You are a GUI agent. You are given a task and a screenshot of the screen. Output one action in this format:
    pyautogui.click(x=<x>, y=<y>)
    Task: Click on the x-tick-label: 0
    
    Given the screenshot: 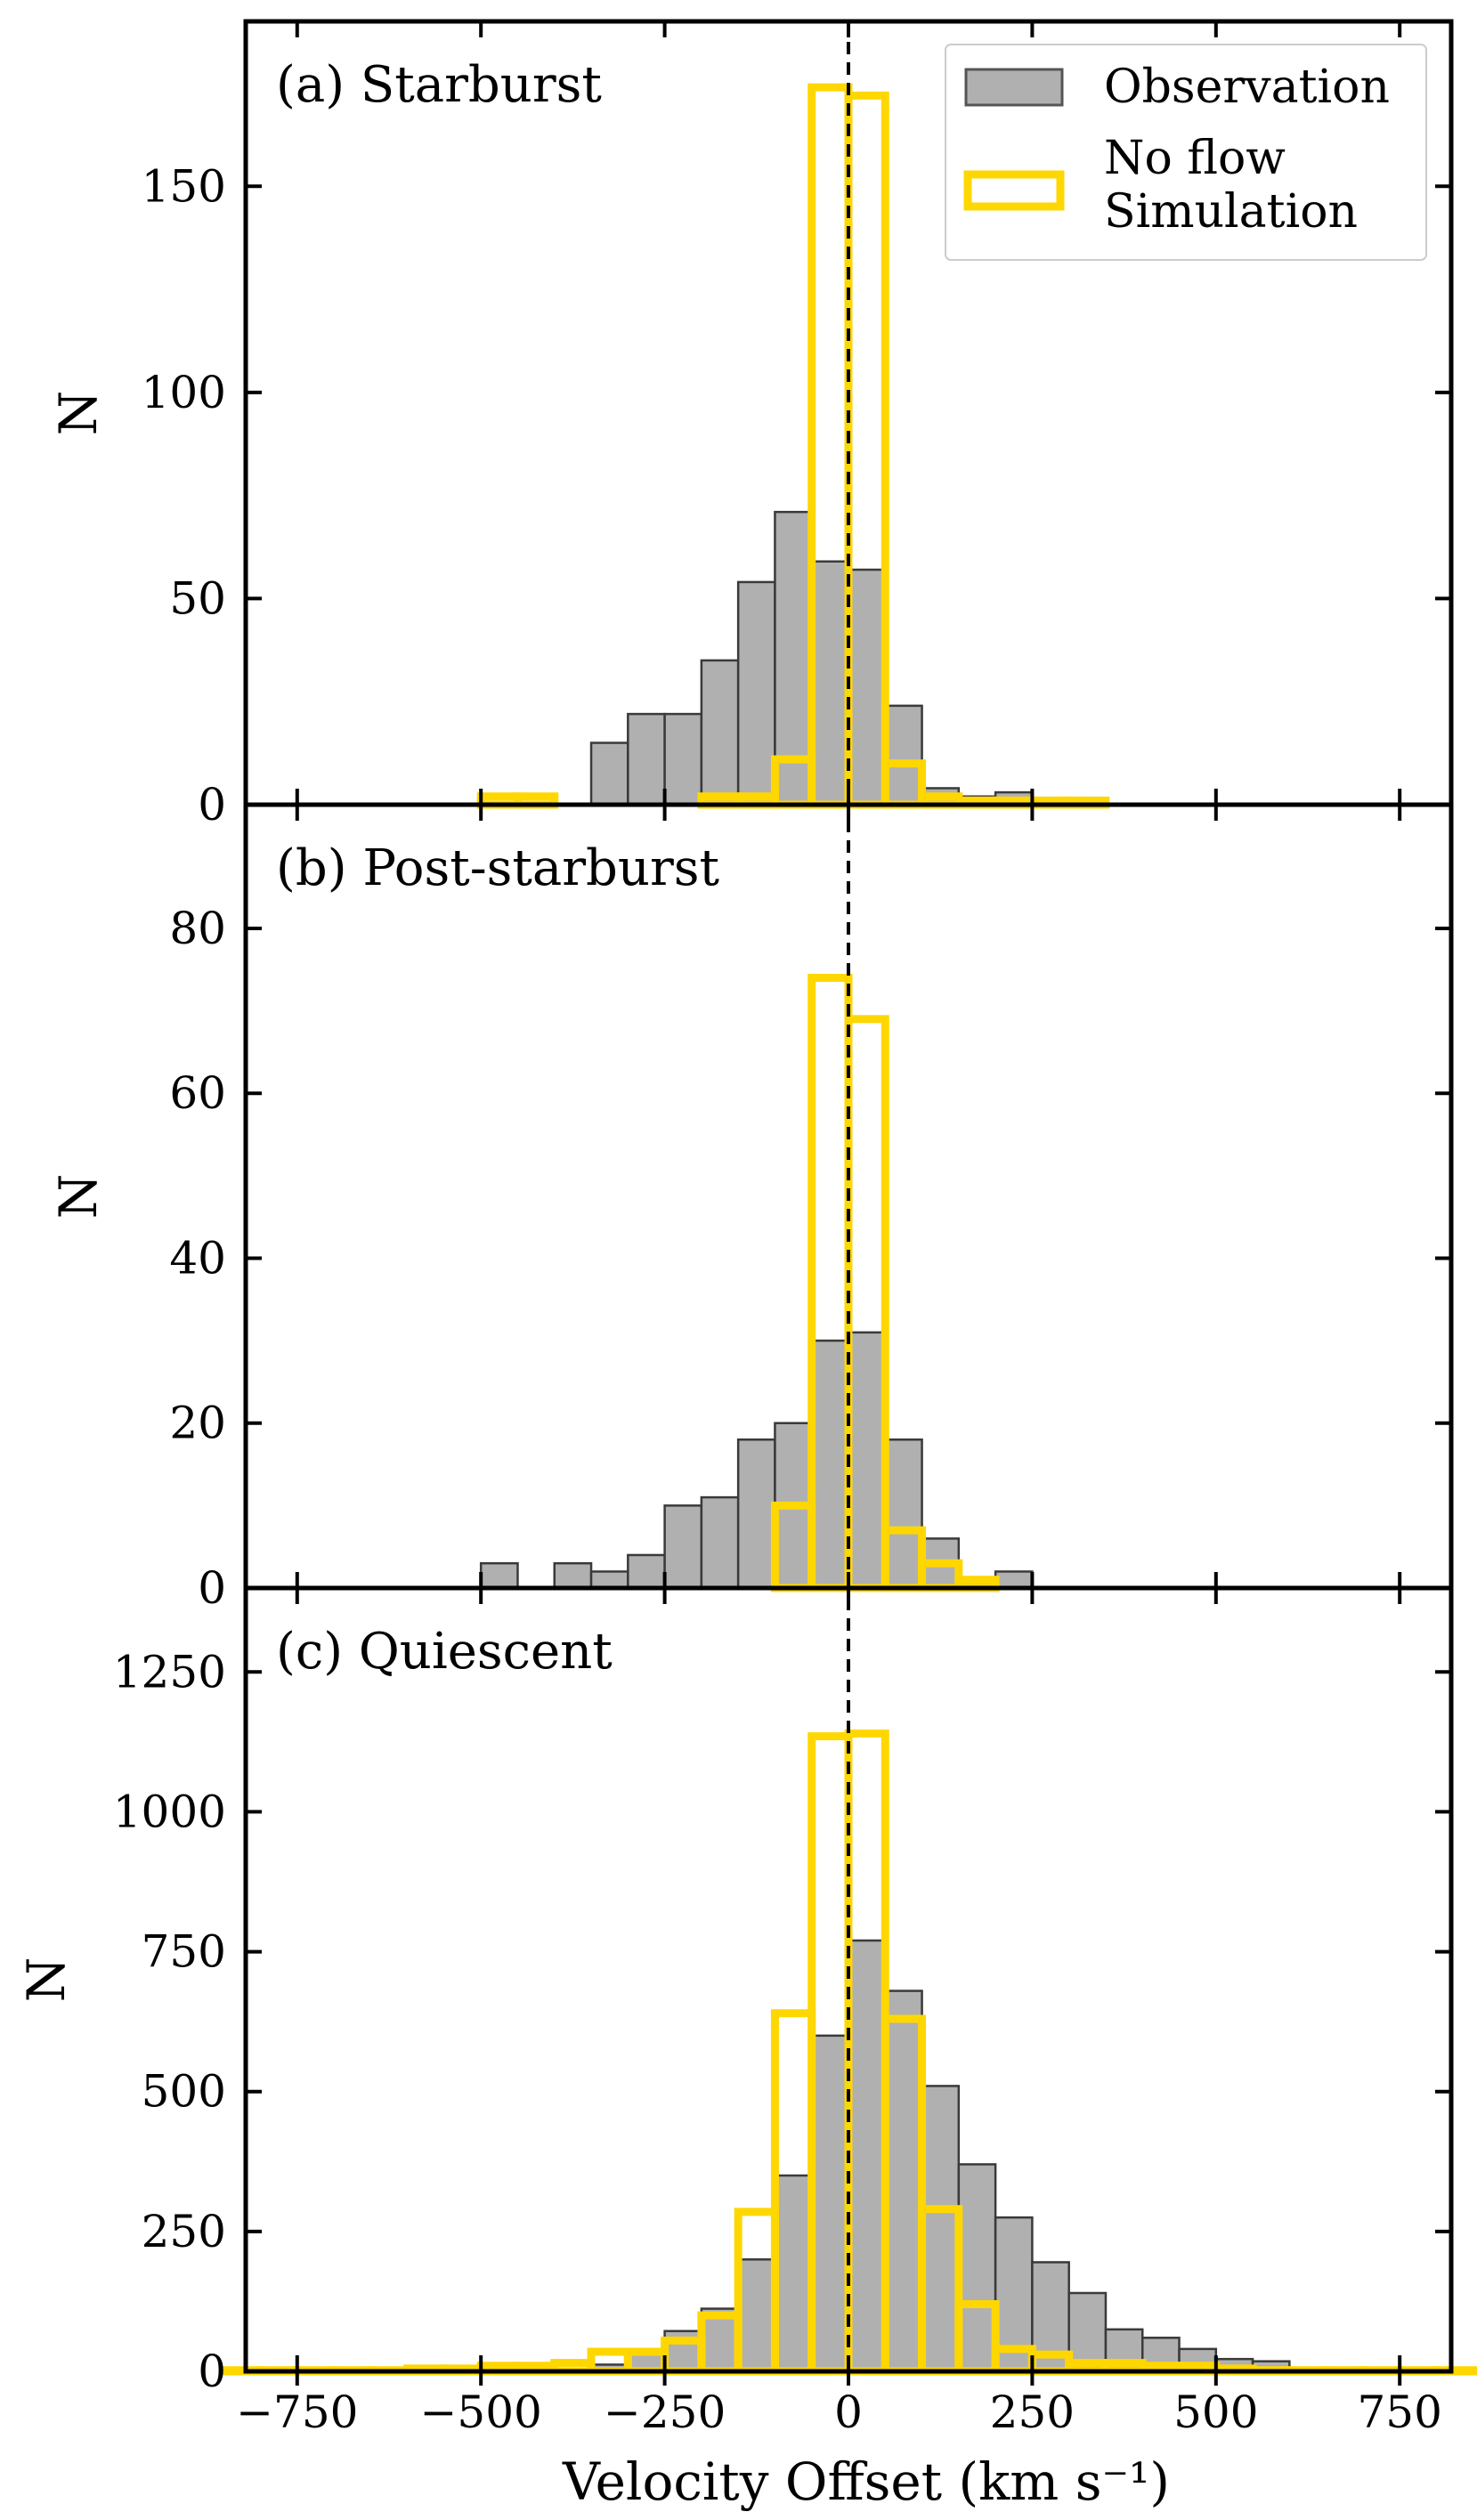 What is the action you would take?
    pyautogui.click(x=848, y=2412)
    